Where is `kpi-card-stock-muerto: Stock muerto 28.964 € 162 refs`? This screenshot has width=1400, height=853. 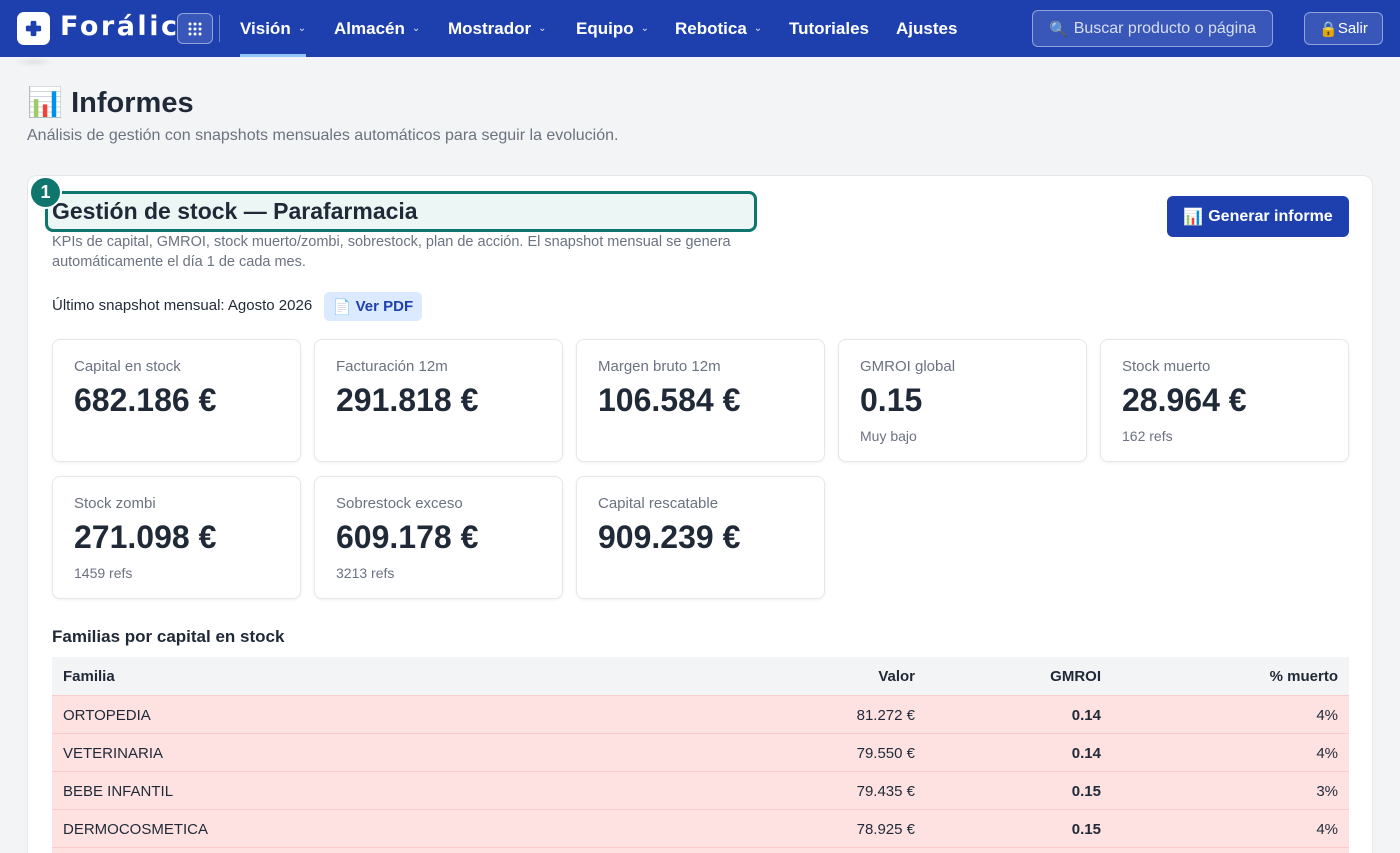
kpi-card-stock-muerto: Stock muerto 28.964 € 162 refs is located at coordinates (1224, 400).